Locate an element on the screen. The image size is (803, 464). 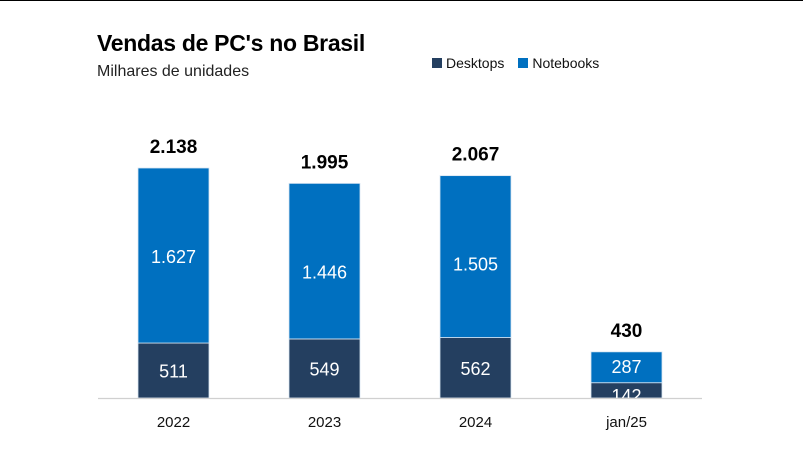
total-label-2023: 1.995 is located at coordinates (325, 162).